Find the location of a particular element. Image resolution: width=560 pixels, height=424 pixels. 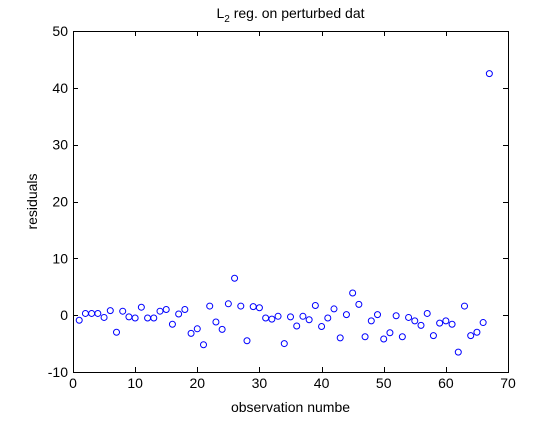

x-tick-label: 30 is located at coordinates (260, 383).